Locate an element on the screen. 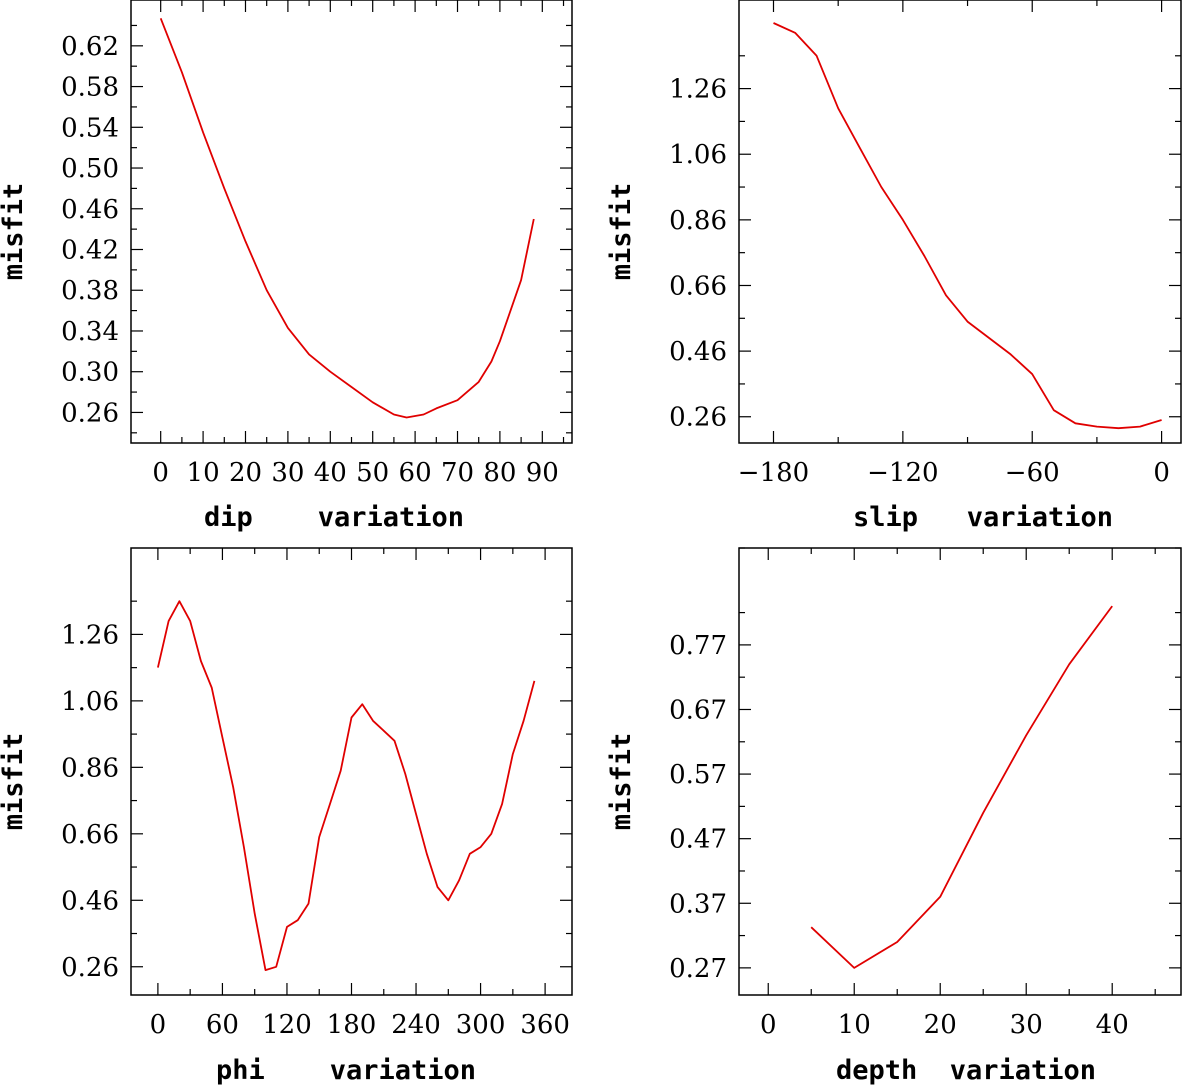 This screenshot has width=1183, height=1086. slip-x-axis-label: slip variation is located at coordinates (983, 517).